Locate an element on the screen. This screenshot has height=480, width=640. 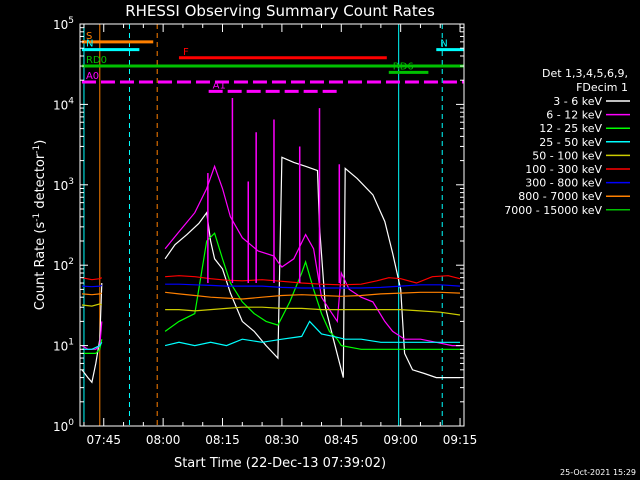
timestamp: 25-Oct-2021 15:29 is located at coordinates (598, 472).